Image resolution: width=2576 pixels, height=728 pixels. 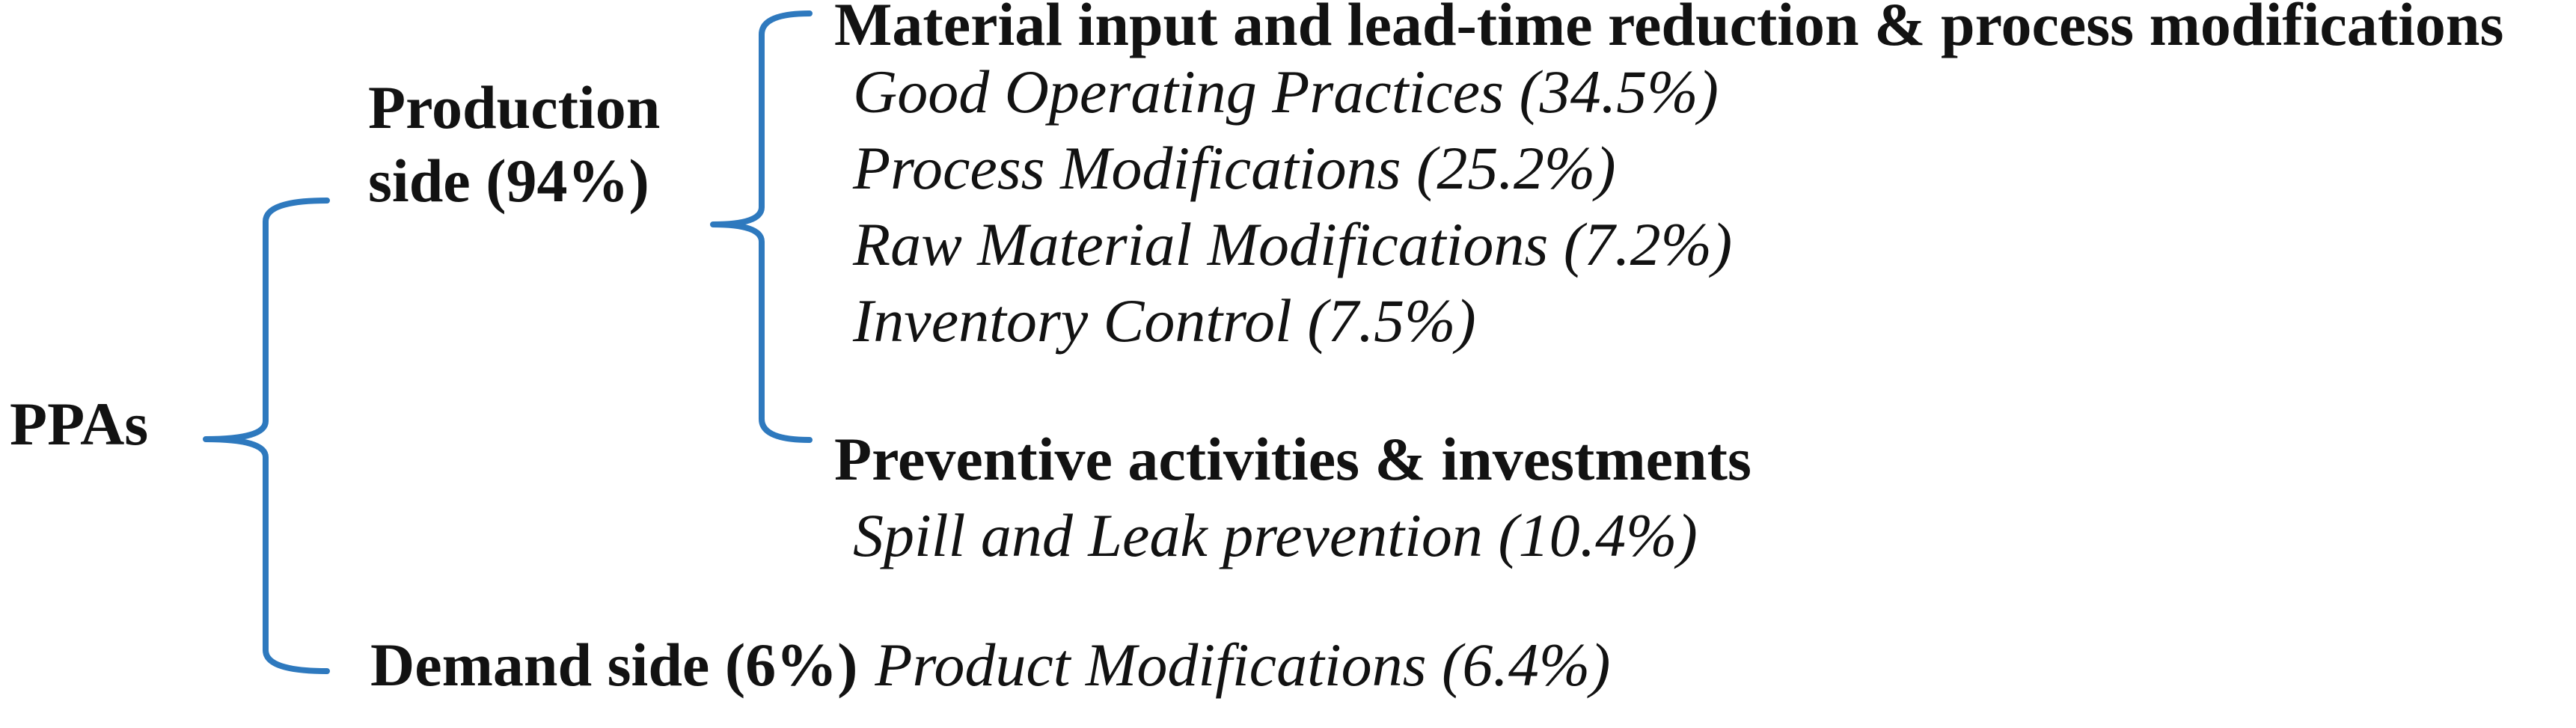 What do you see at coordinates (1164, 321) in the screenshot?
I see `practice-inventory-control: Inventory Control (7.5%)` at bounding box center [1164, 321].